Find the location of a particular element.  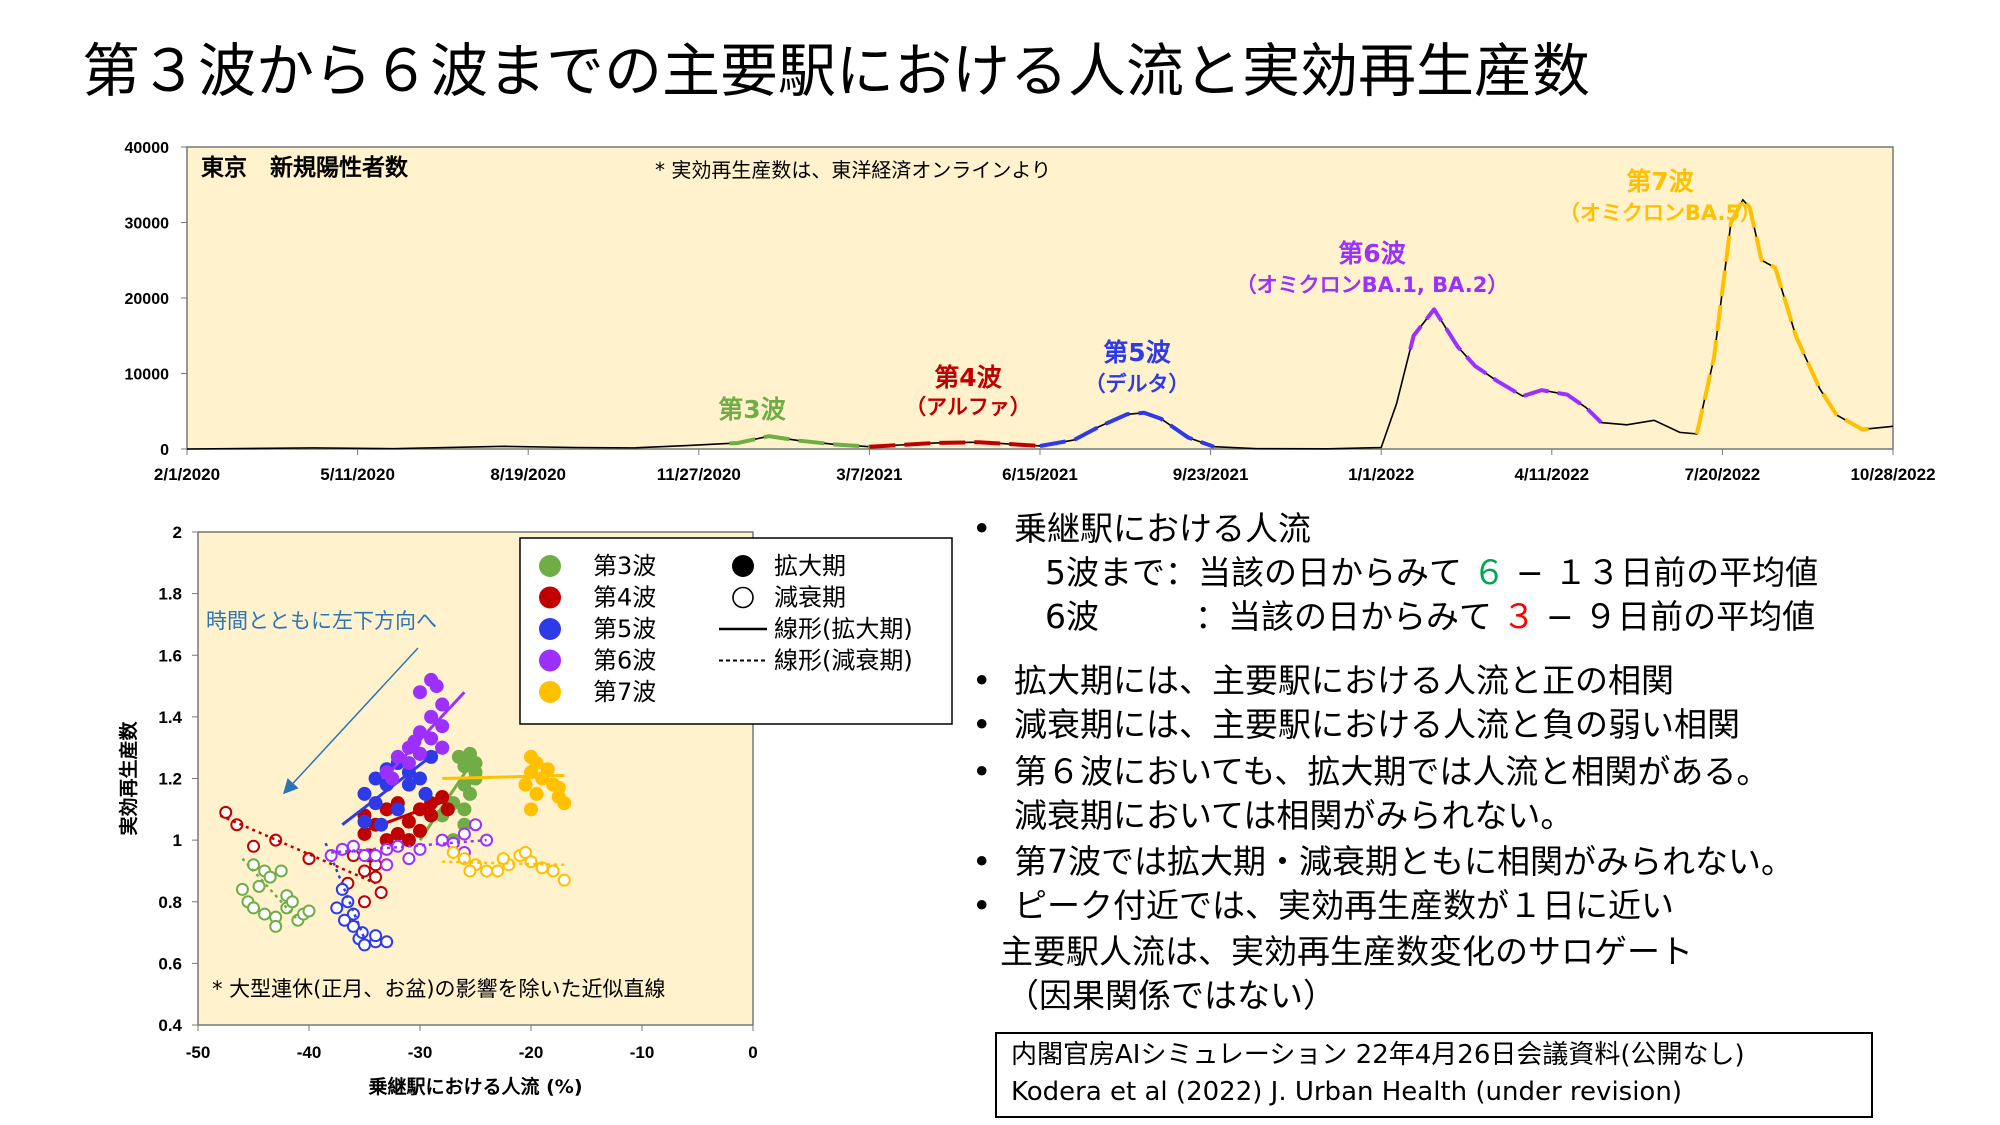

legend-label: 第3波 is located at coordinates (624, 566).